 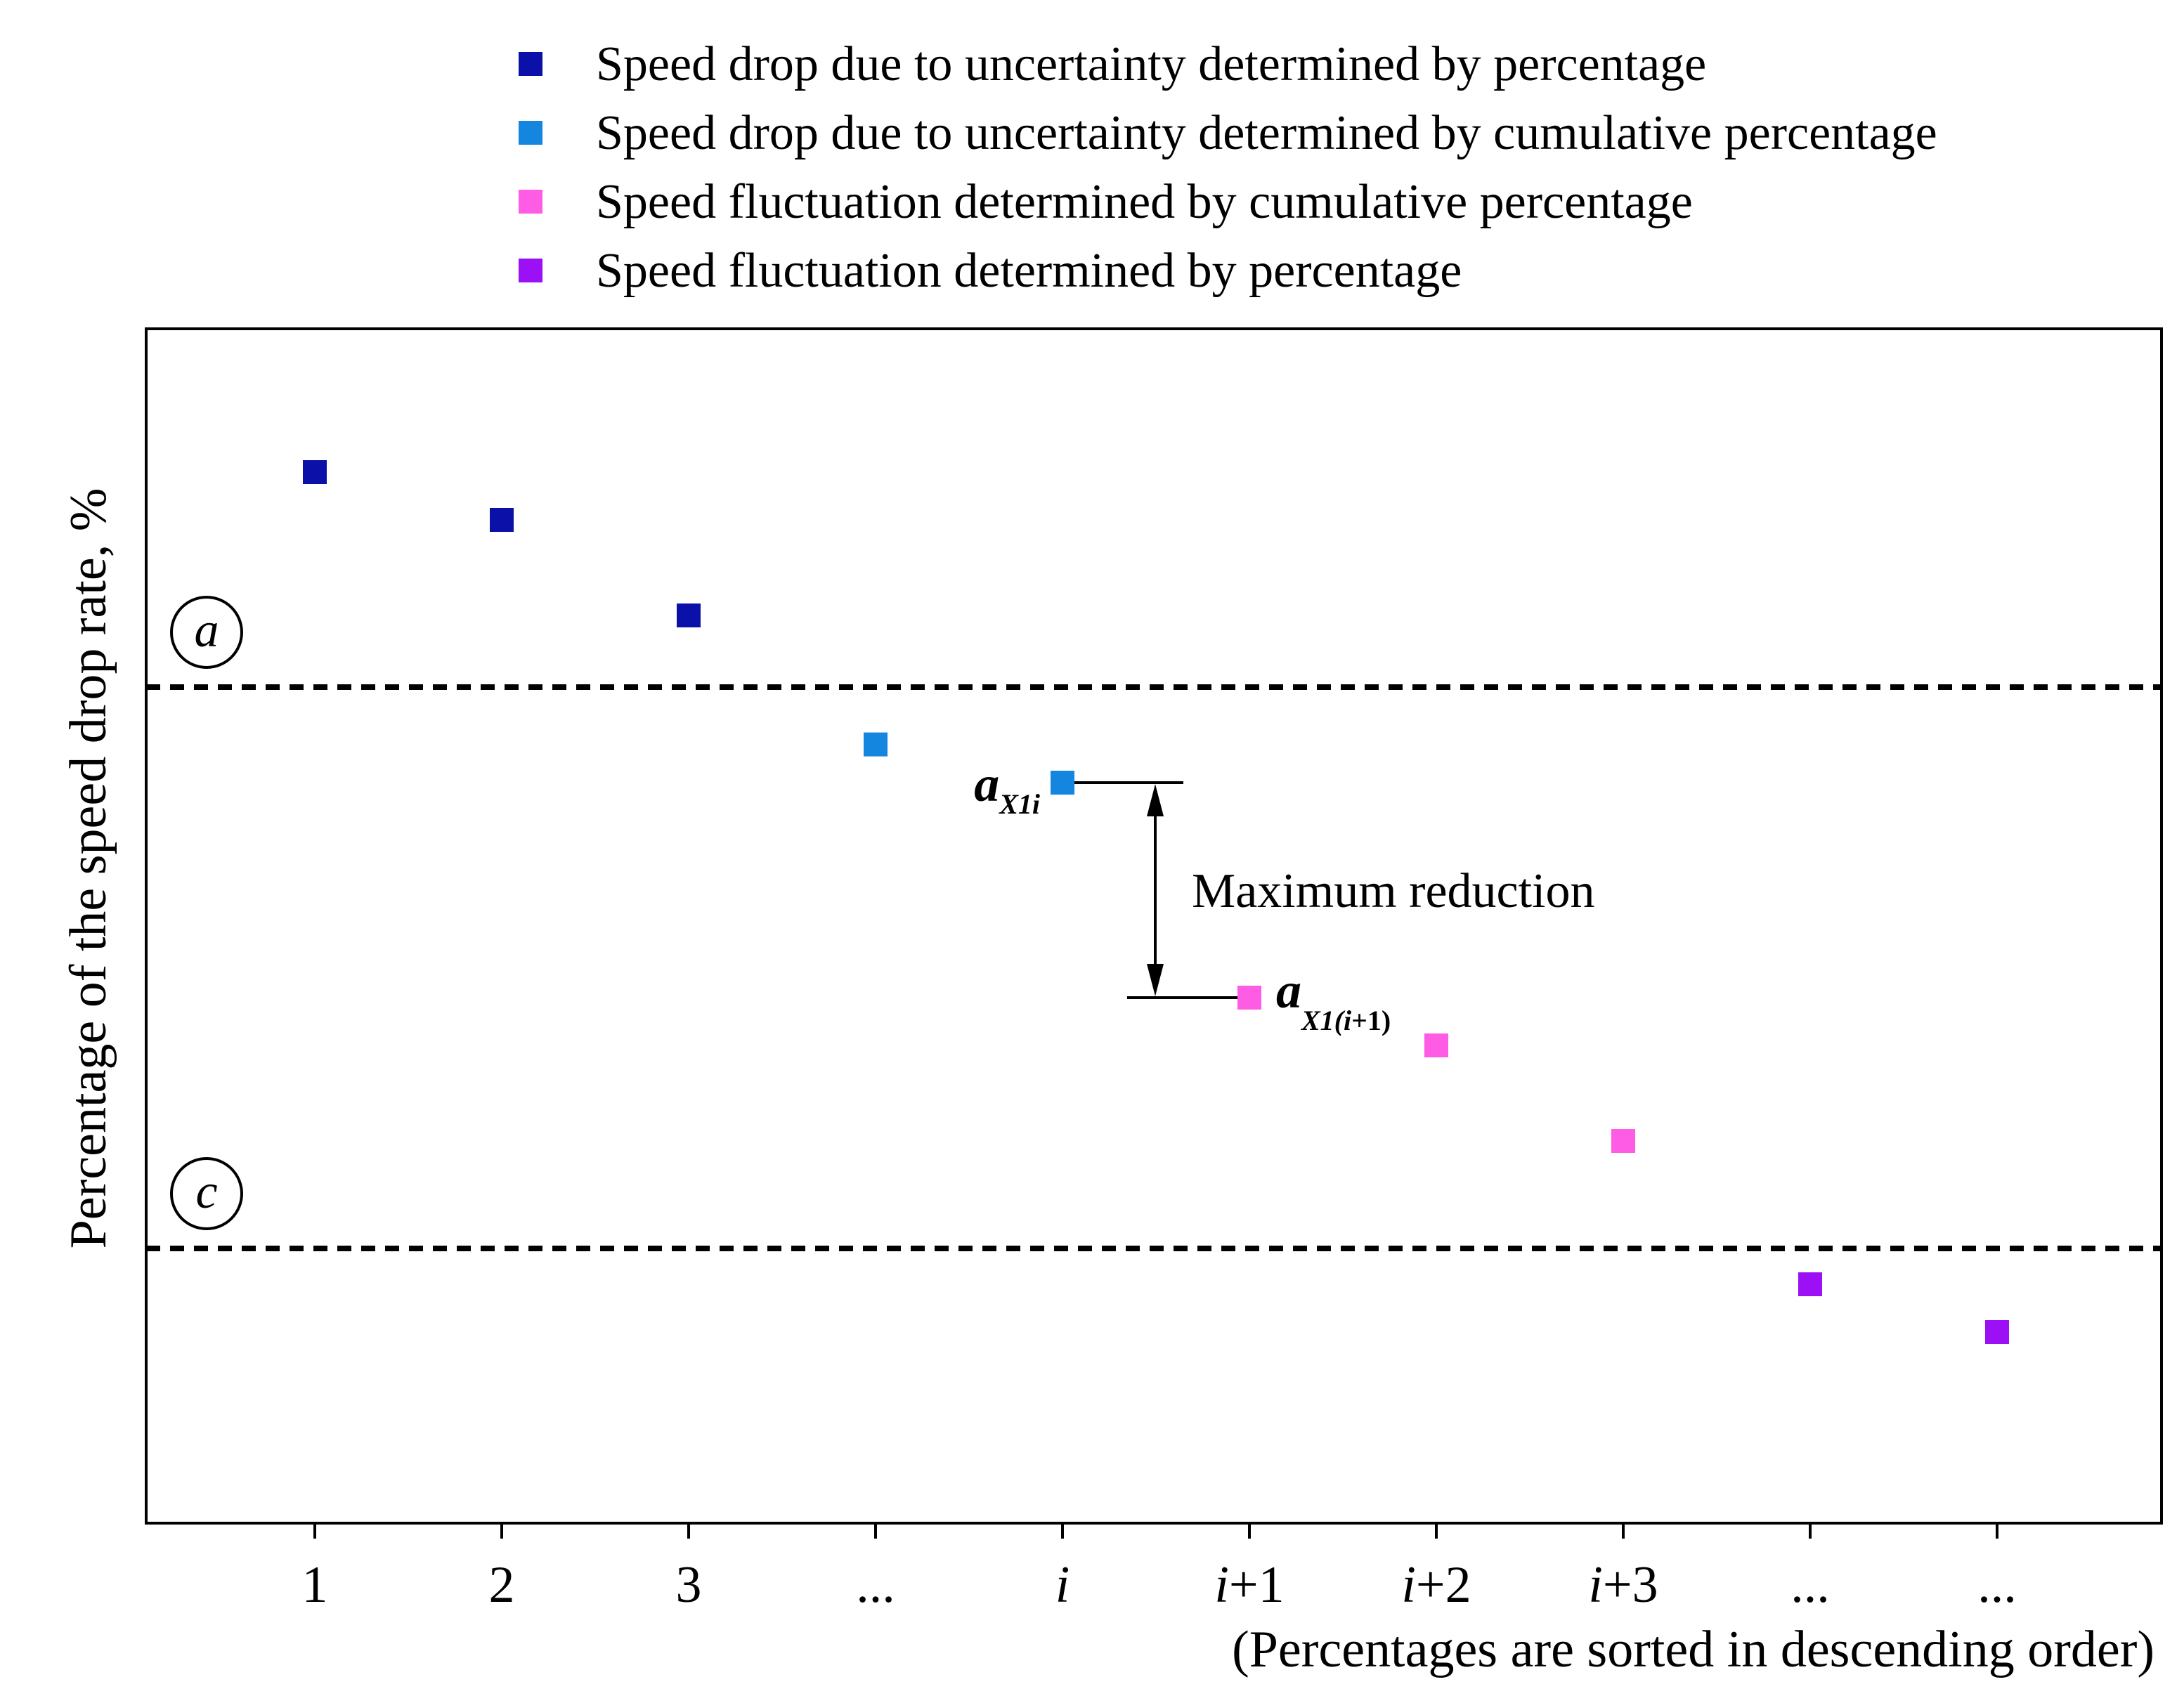 What do you see at coordinates (1062, 1585) in the screenshot?
I see `x-tick-label-5: i` at bounding box center [1062, 1585].